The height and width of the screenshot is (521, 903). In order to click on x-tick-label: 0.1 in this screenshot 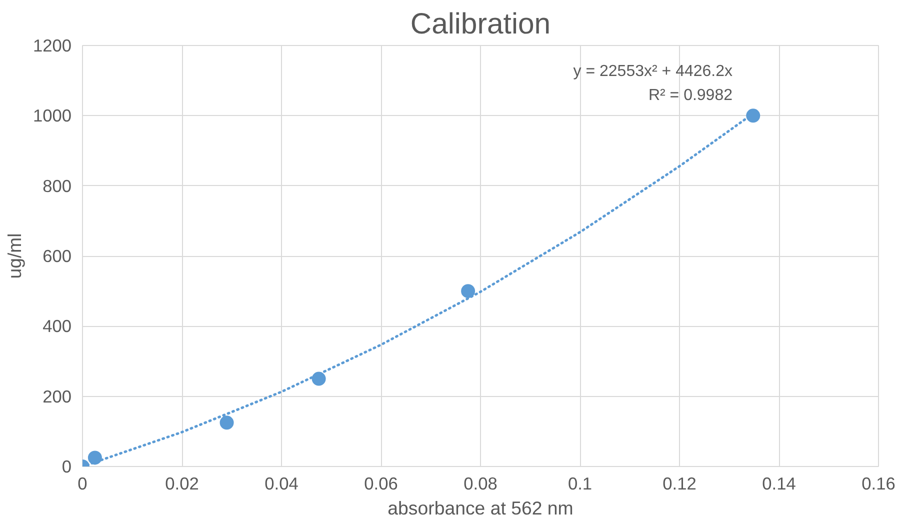, I will do `click(580, 484)`.